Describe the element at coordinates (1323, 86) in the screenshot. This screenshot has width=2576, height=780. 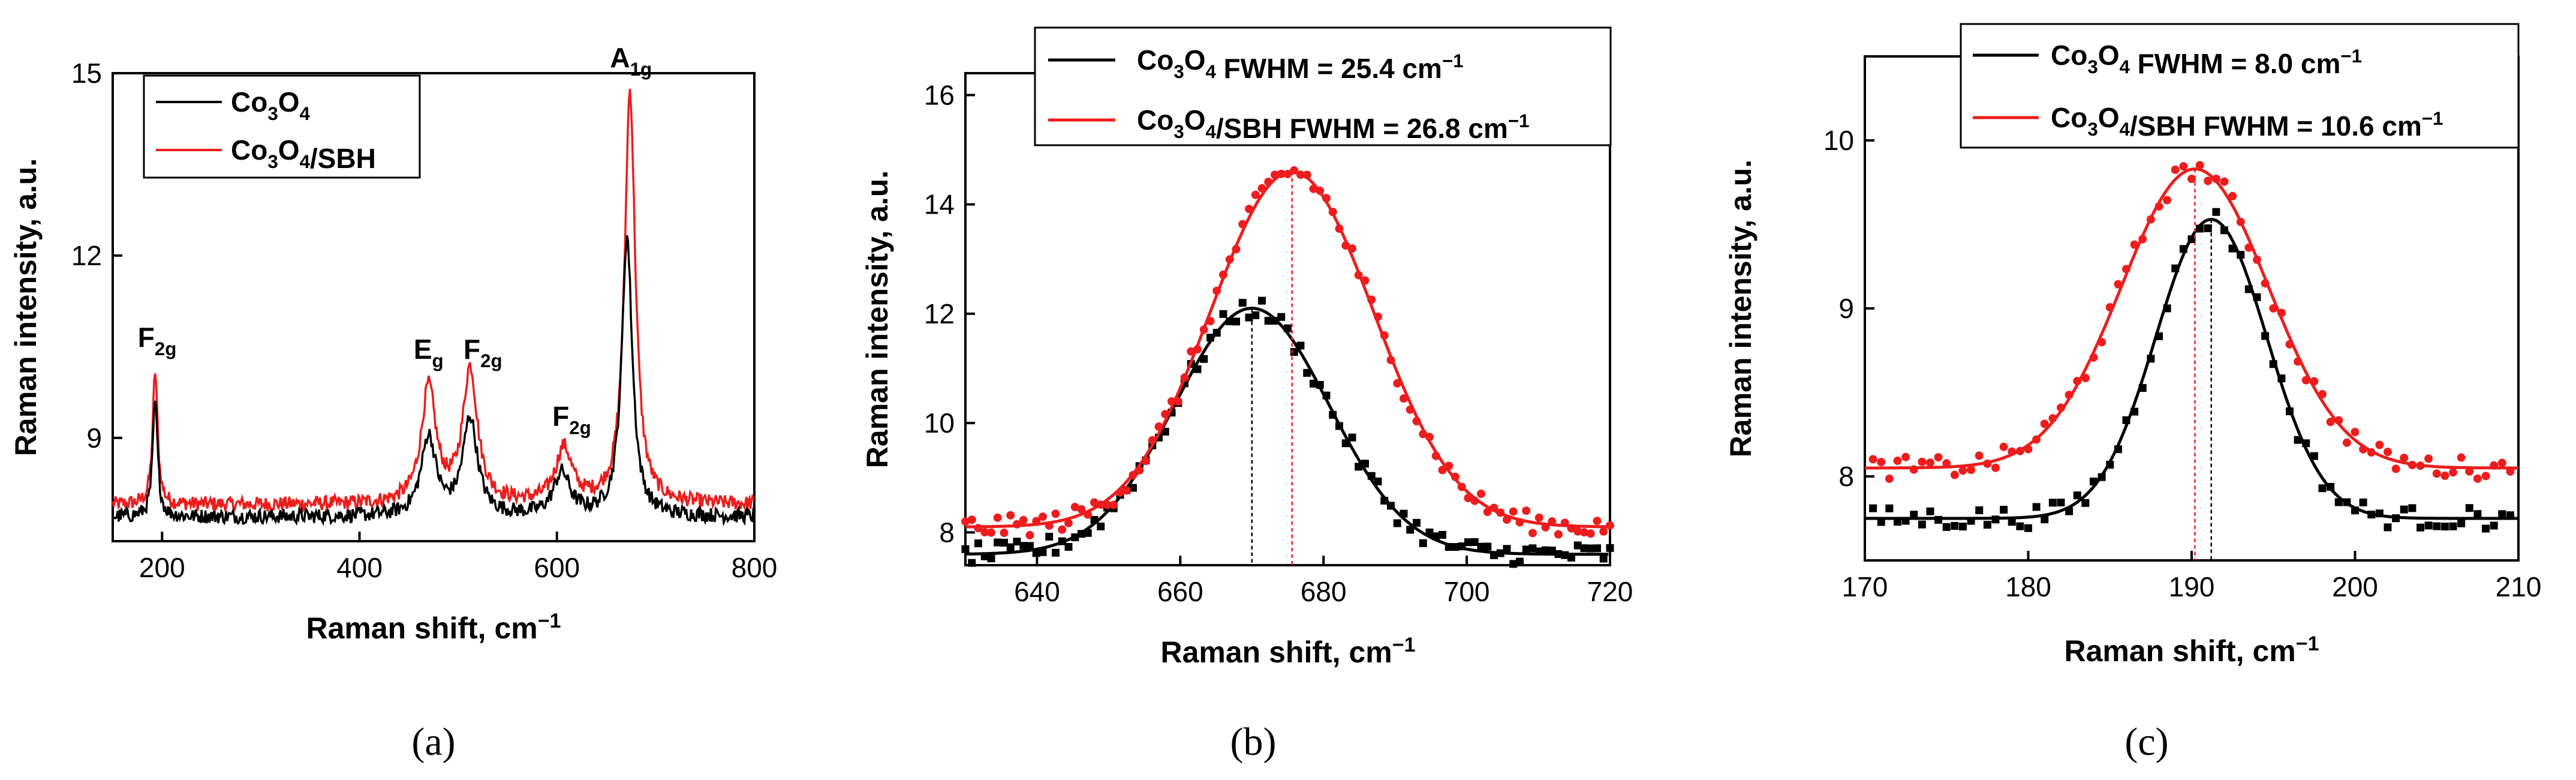
I see `legend-box-b` at that location.